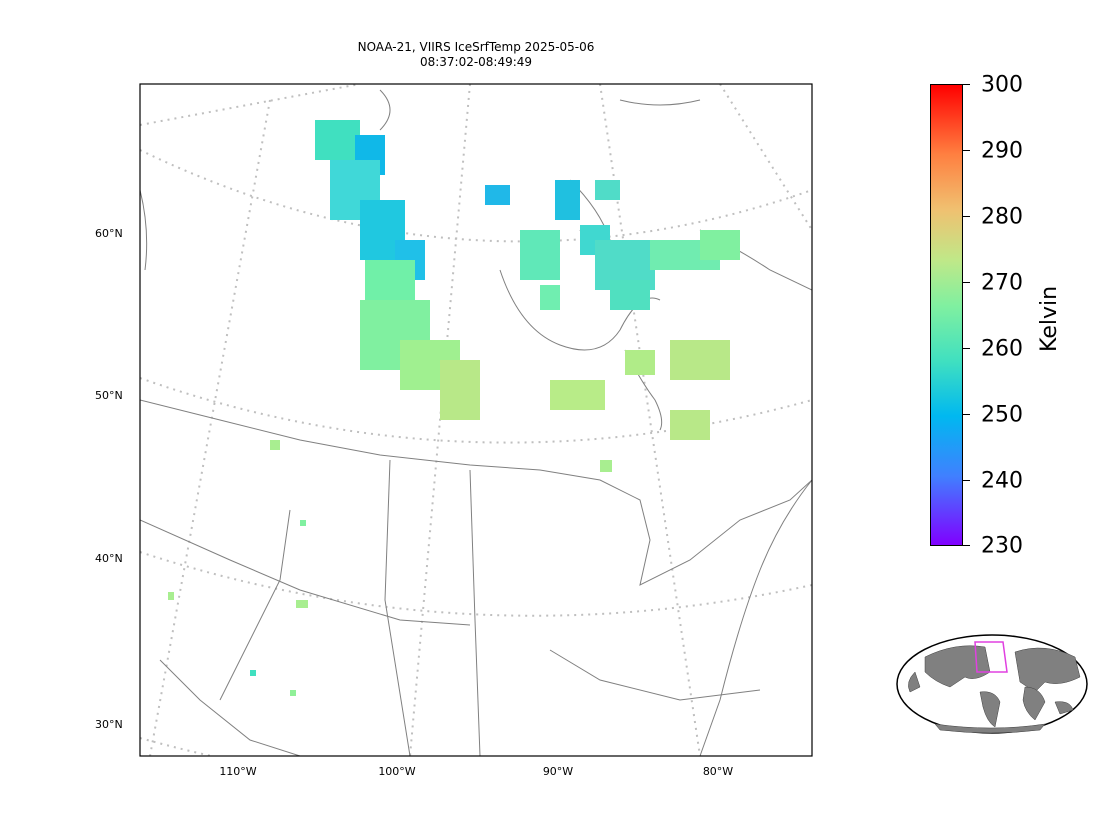  What do you see at coordinates (1002, 217) in the screenshot?
I see `colorbar-tick-280: 280` at bounding box center [1002, 217].